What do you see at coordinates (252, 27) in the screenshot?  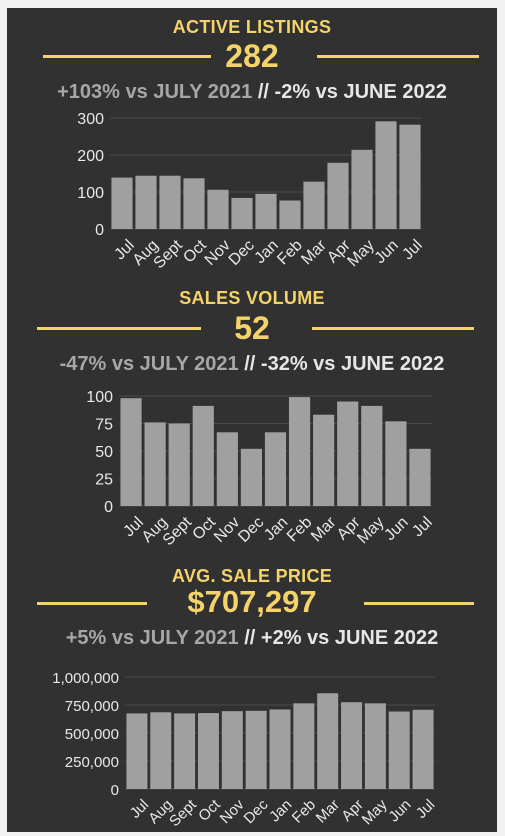 I see `section-title: ACTIVE LISTINGS` at bounding box center [252, 27].